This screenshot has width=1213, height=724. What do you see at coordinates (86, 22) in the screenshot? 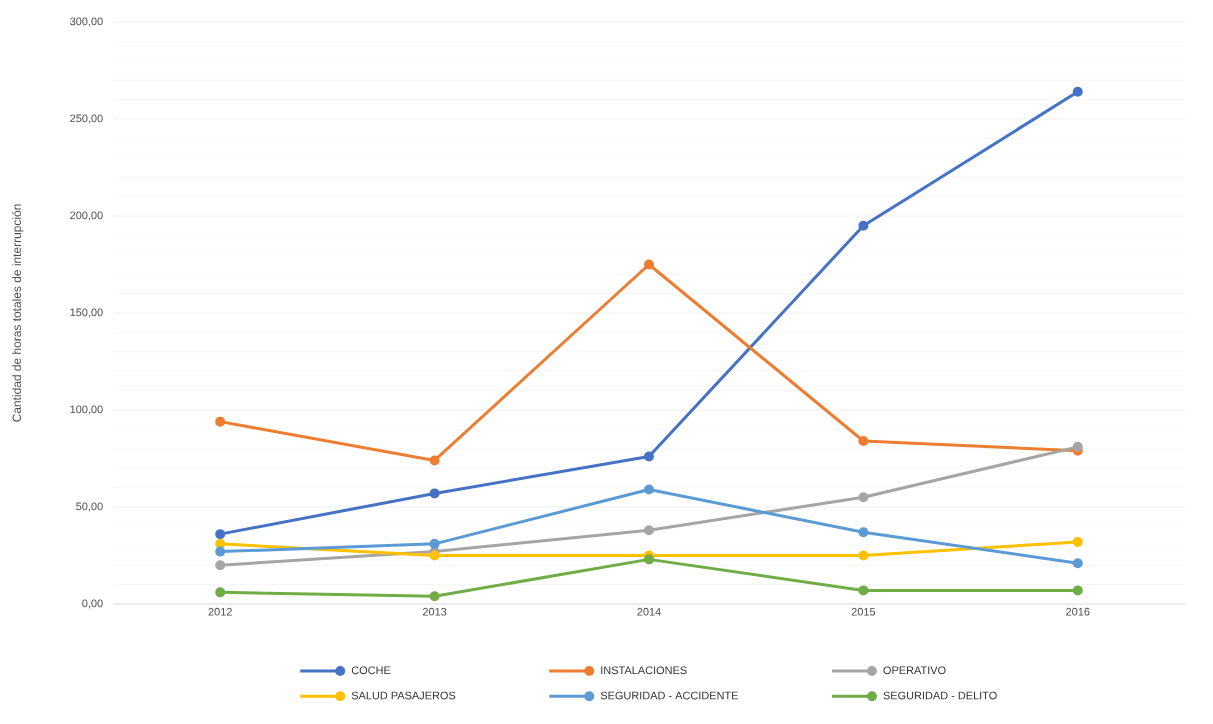
I see `y-tick-label: 300,00` at bounding box center [86, 22].